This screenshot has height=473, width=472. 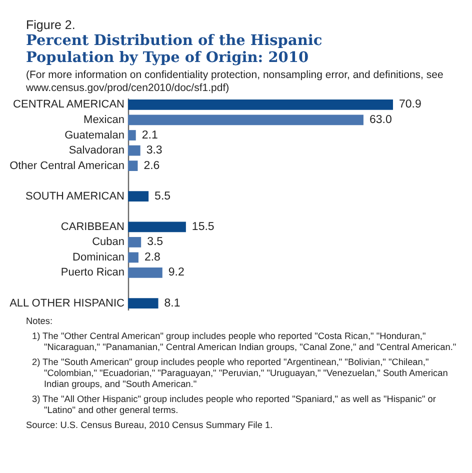 I want to click on data-label: 9.2, so click(x=176, y=272).